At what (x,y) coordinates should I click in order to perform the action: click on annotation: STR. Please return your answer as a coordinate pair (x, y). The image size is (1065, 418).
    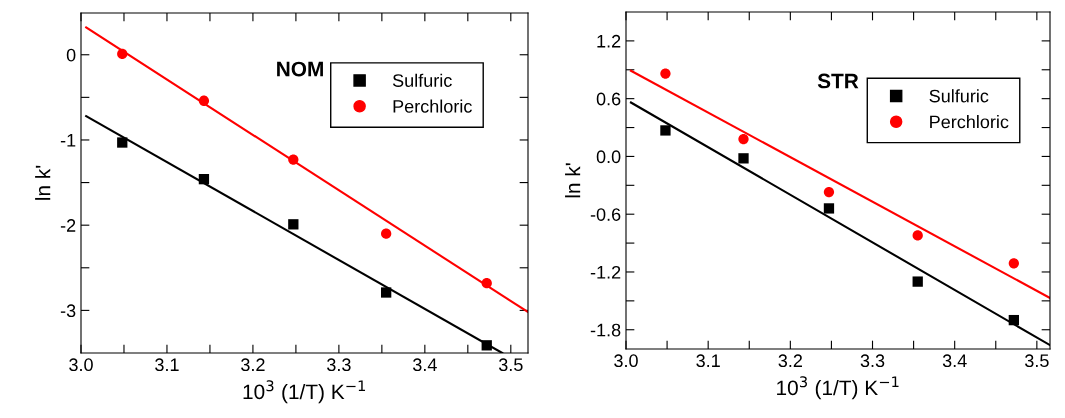
    Looking at the image, I should click on (838, 81).